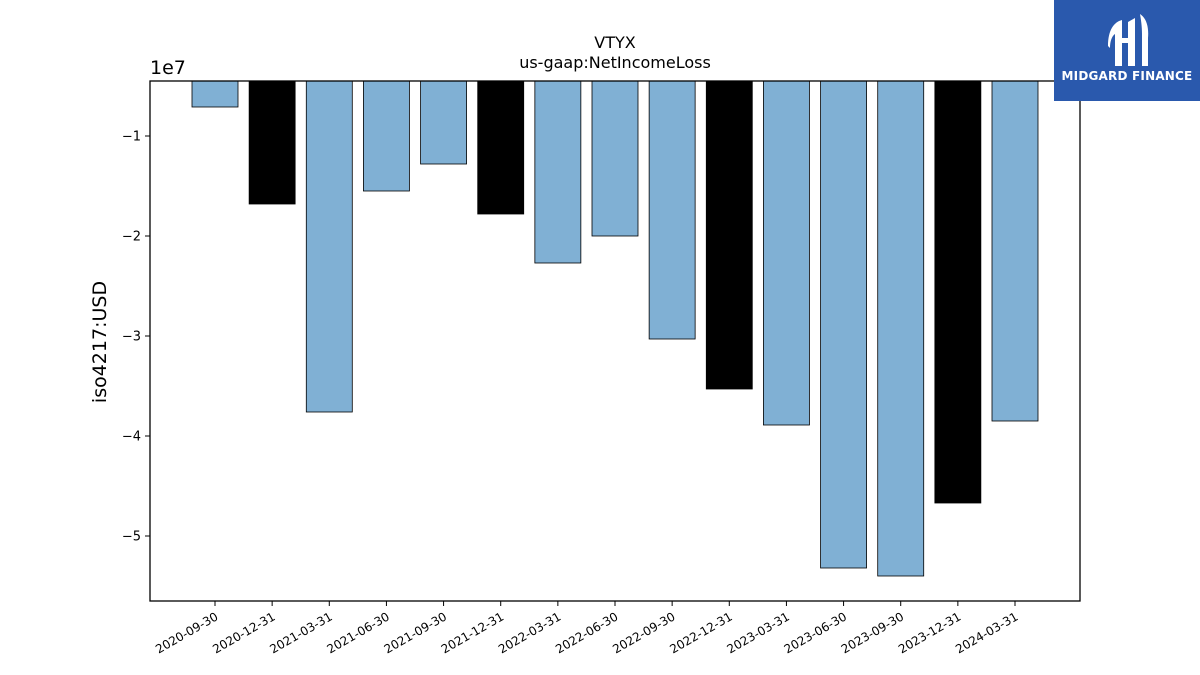  I want to click on x-tick-label: 2021-03-31, so click(300, 632).